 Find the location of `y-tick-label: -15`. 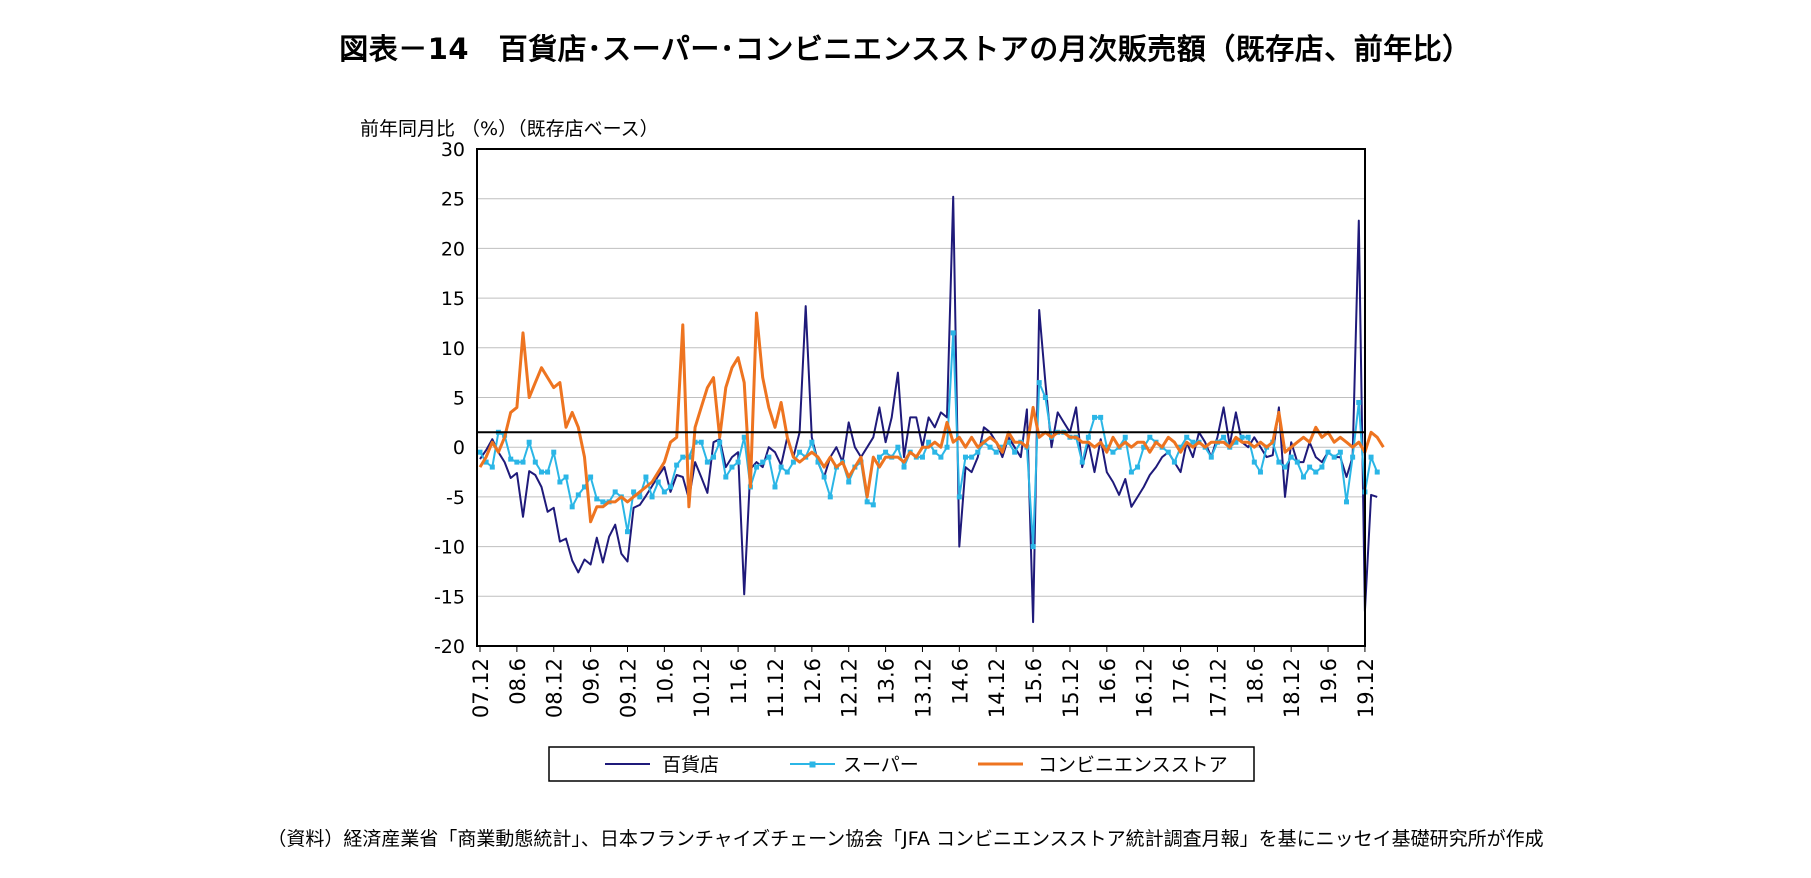

y-tick-label: -15 is located at coordinates (449, 597).